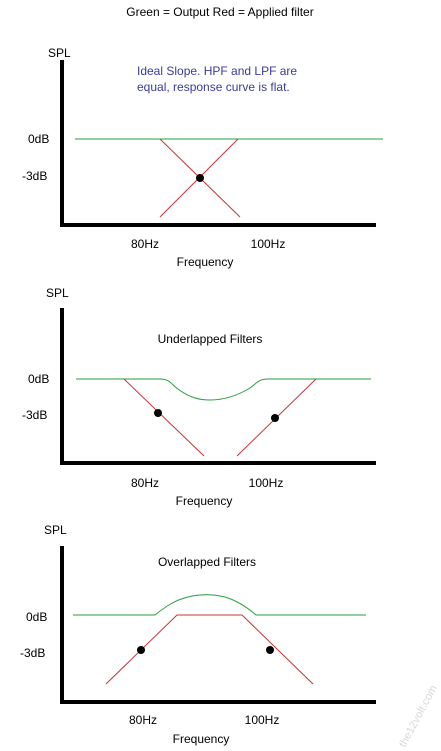 Image resolution: width=441 pixels, height=751 pixels. Describe the element at coordinates (418, 716) in the screenshot. I see `watermark: the12volt.com` at that location.